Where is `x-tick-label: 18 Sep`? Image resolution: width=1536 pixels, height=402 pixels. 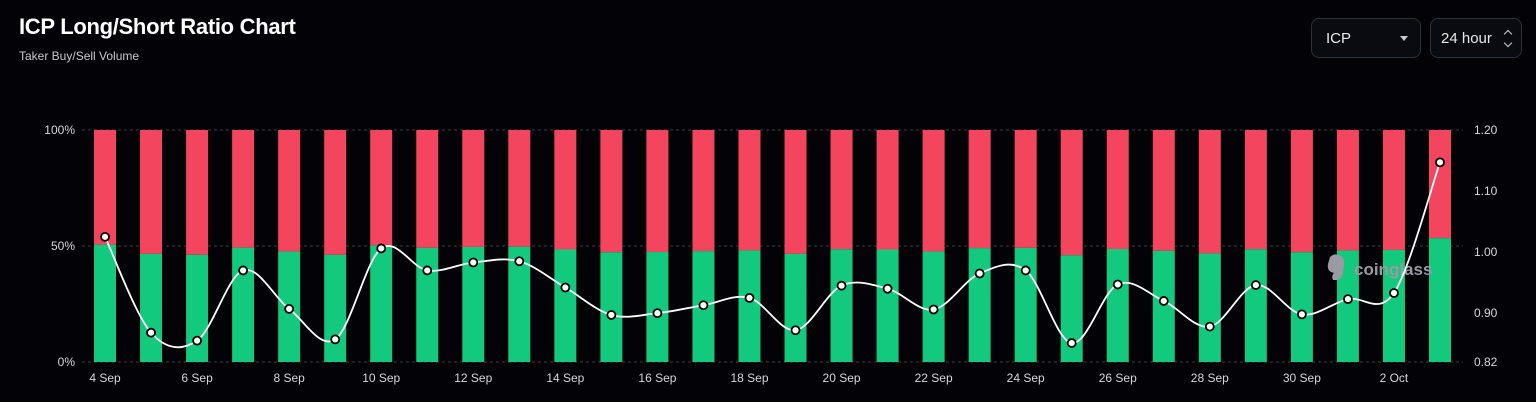 x-tick-label: 18 Sep is located at coordinates (749, 378).